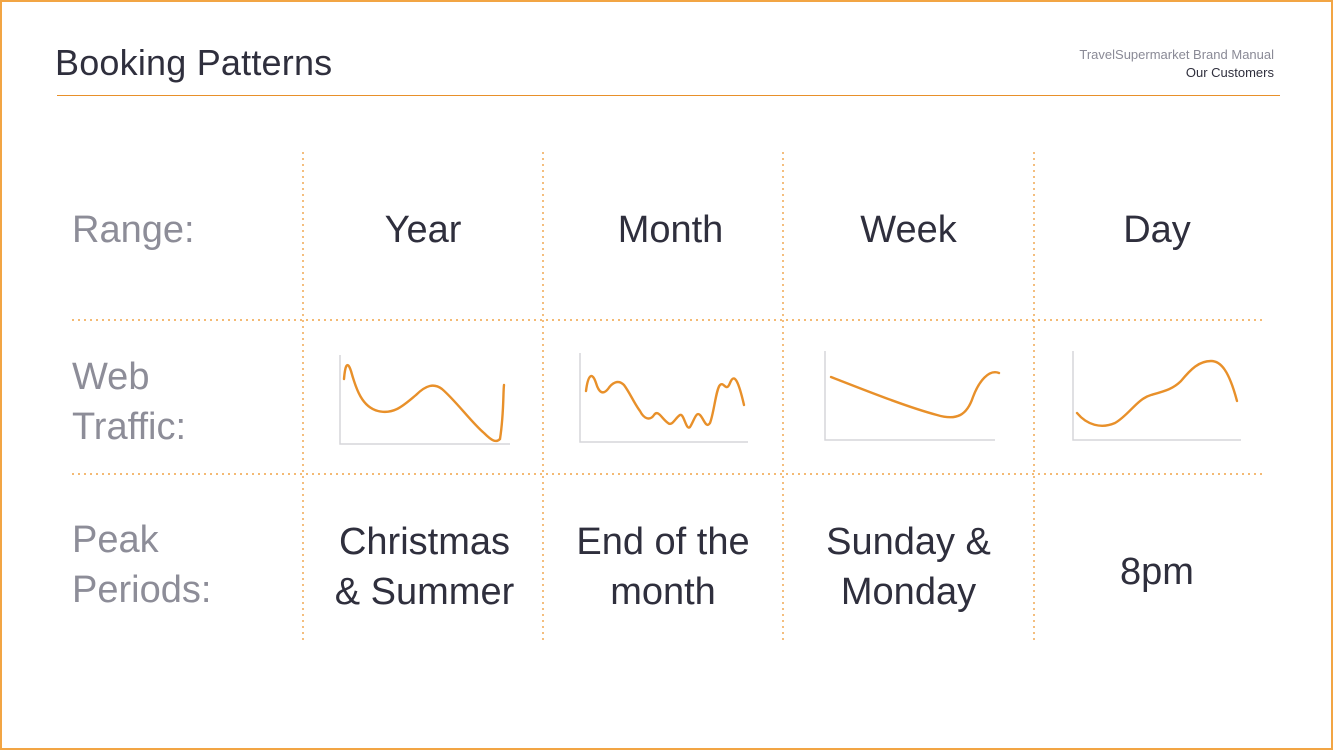 Image resolution: width=1333 pixels, height=752 pixels. What do you see at coordinates (663, 398) in the screenshot?
I see `month-traffic-sparkline` at bounding box center [663, 398].